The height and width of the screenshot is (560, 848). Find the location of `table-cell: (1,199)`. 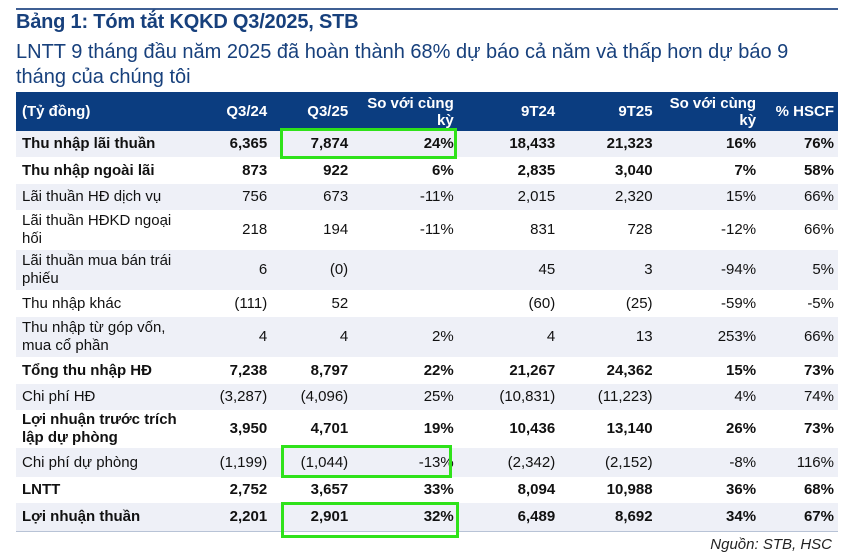

table-cell: (1,199) is located at coordinates (231, 462).